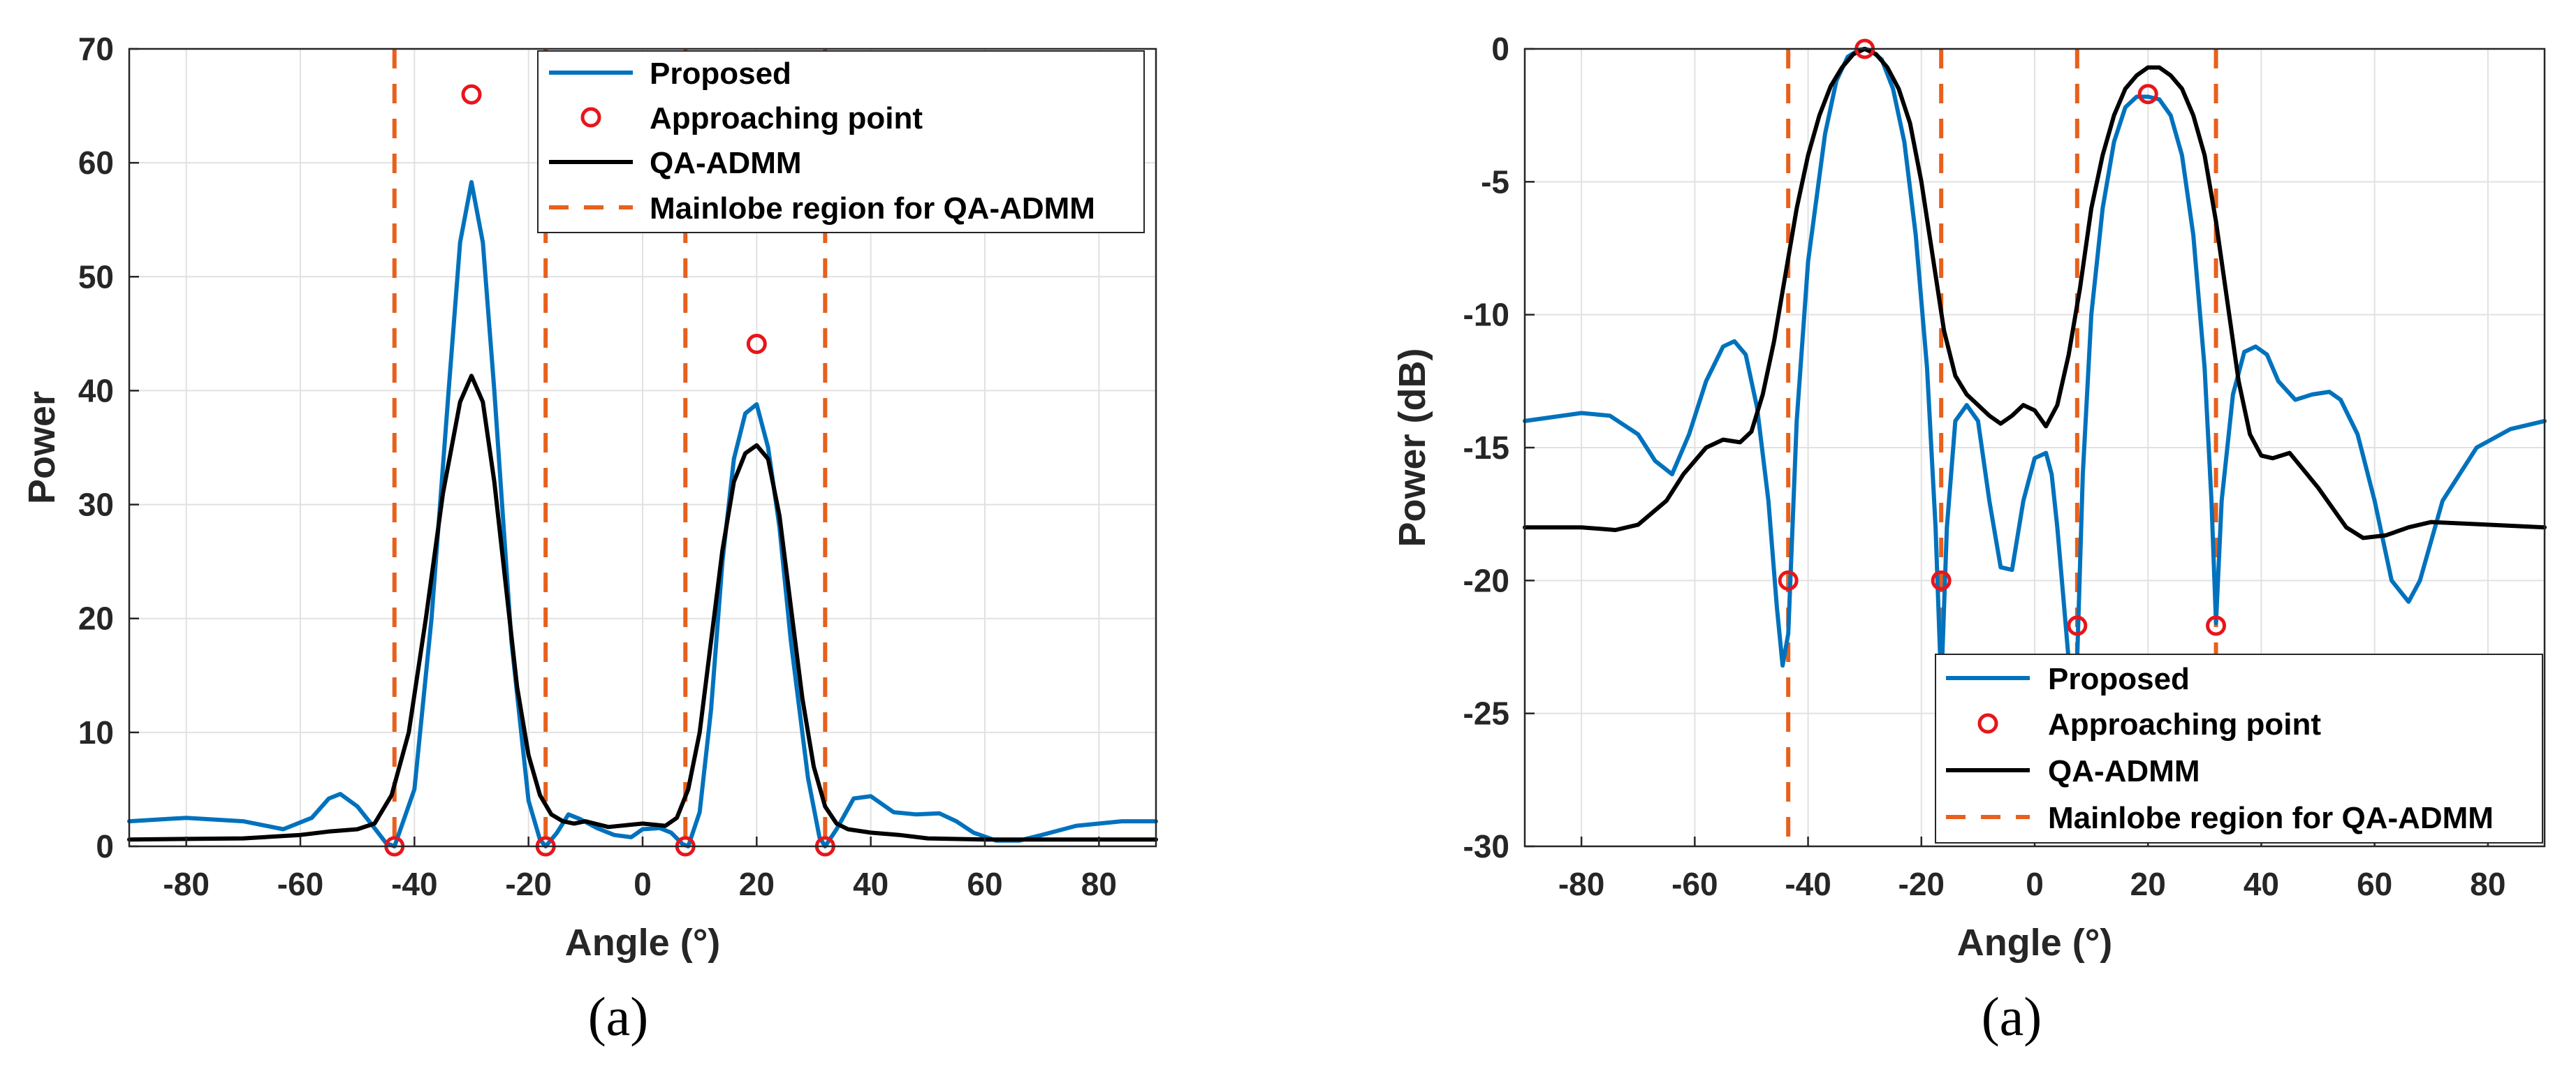 The height and width of the screenshot is (1067, 2576). What do you see at coordinates (42, 447) in the screenshot?
I see `y-axis-label-a: Power` at bounding box center [42, 447].